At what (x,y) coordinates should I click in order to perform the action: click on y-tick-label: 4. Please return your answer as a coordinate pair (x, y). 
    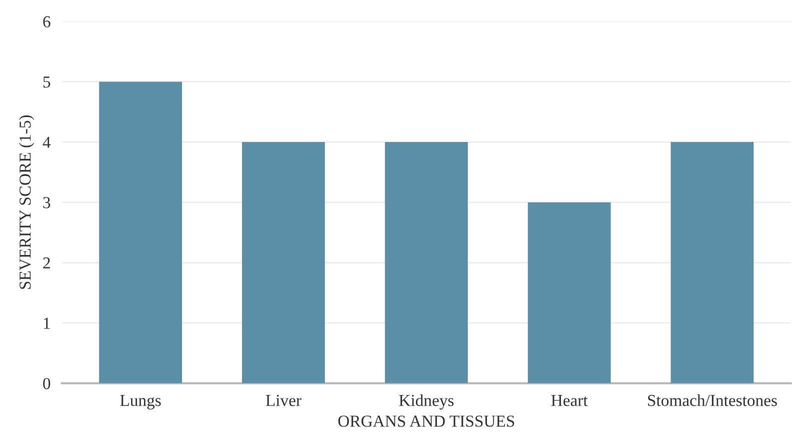
    Looking at the image, I should click on (46, 142).